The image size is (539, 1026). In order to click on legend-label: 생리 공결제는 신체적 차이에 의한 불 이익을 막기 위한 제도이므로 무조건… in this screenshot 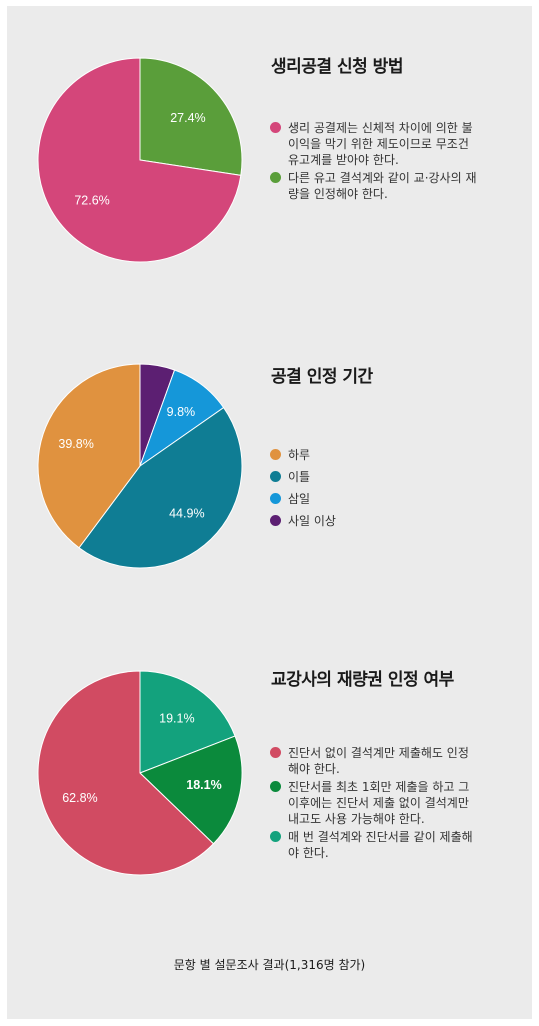, I will do `click(380, 144)`.